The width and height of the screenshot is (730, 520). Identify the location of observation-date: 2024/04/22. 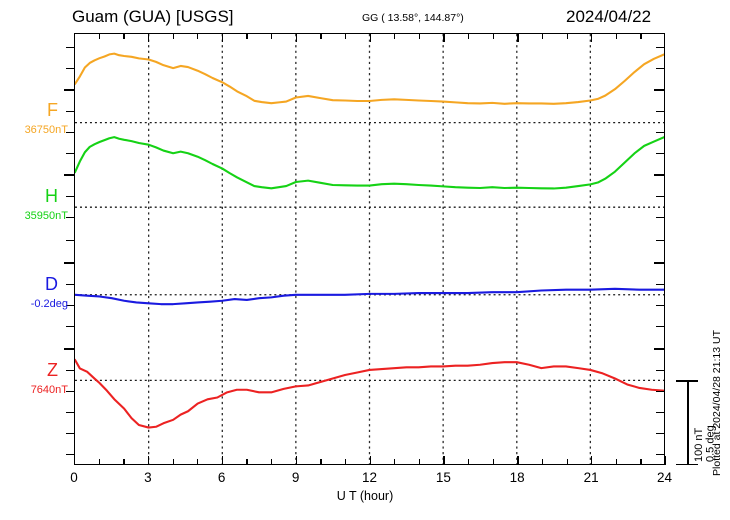
(609, 16).